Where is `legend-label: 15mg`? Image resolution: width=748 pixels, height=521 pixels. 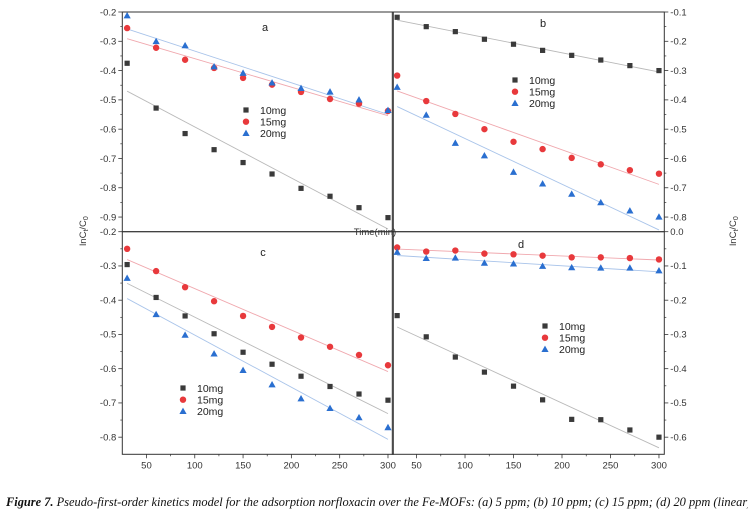
legend-label: 15mg is located at coordinates (210, 401).